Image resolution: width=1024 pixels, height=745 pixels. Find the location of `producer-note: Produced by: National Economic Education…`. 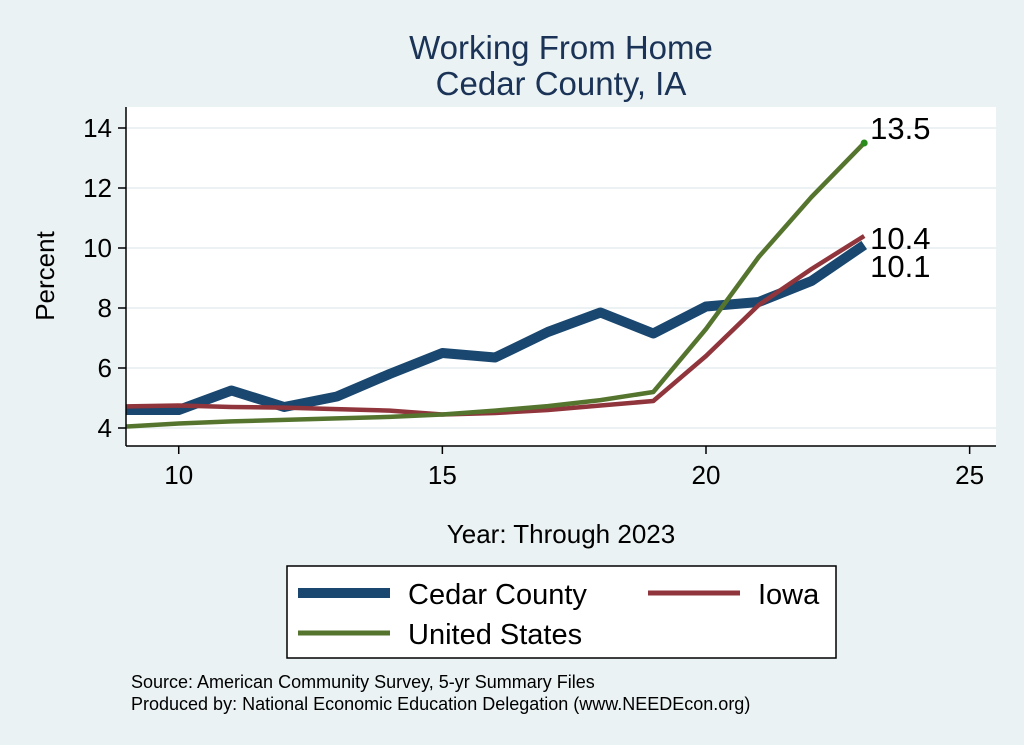

producer-note: Produced by: National Economic Education… is located at coordinates (440, 704).